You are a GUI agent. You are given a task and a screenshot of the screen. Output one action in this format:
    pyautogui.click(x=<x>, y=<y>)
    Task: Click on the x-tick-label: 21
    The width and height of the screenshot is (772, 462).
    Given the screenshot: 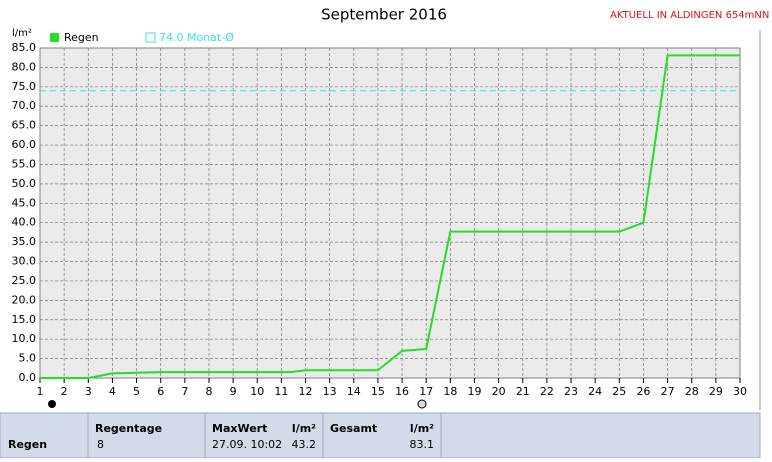 What is the action you would take?
    pyautogui.click(x=523, y=391)
    